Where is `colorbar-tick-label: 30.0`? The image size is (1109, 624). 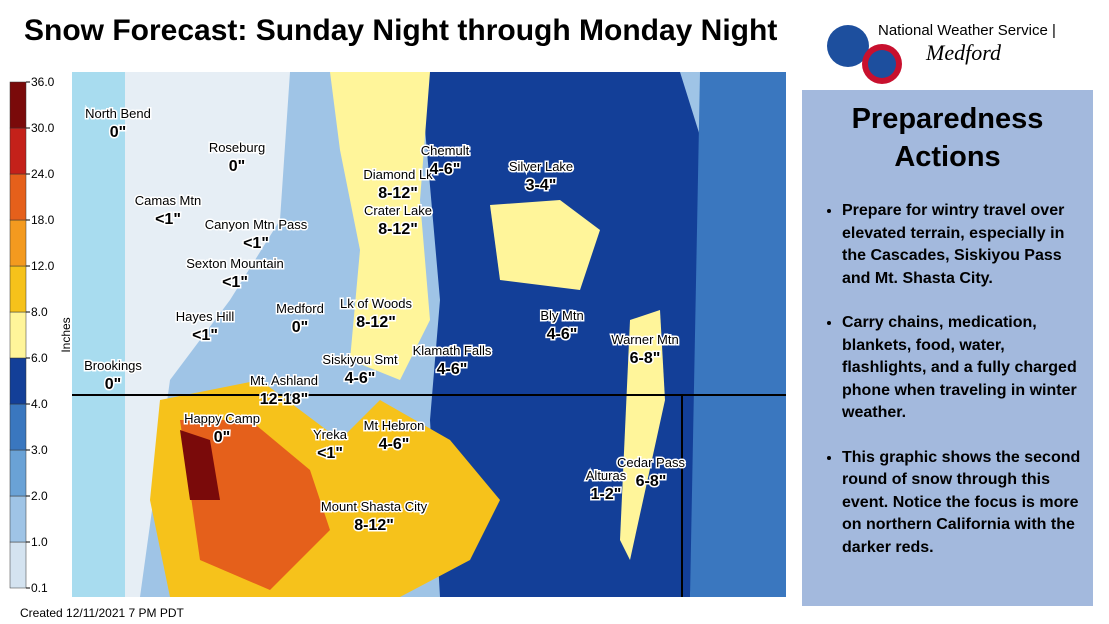
colorbar-tick-label: 30.0 is located at coordinates (43, 128).